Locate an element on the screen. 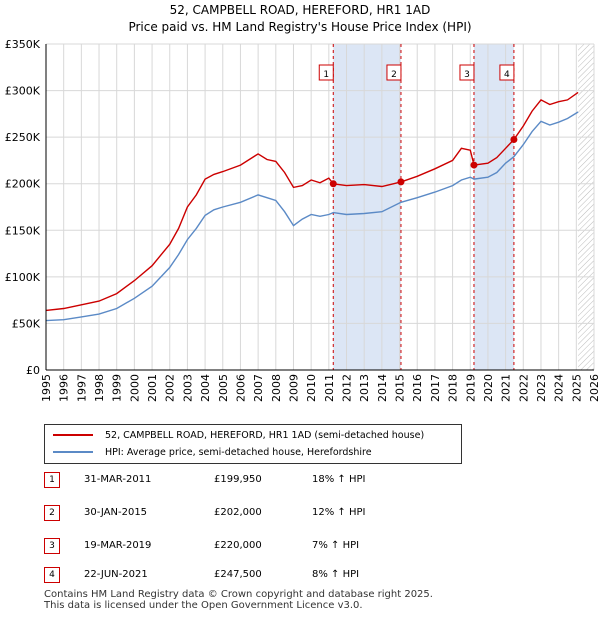 Image resolution: width=600 pixels, height=620 pixels. x-tick-label: 1997 is located at coordinates (81, 388).